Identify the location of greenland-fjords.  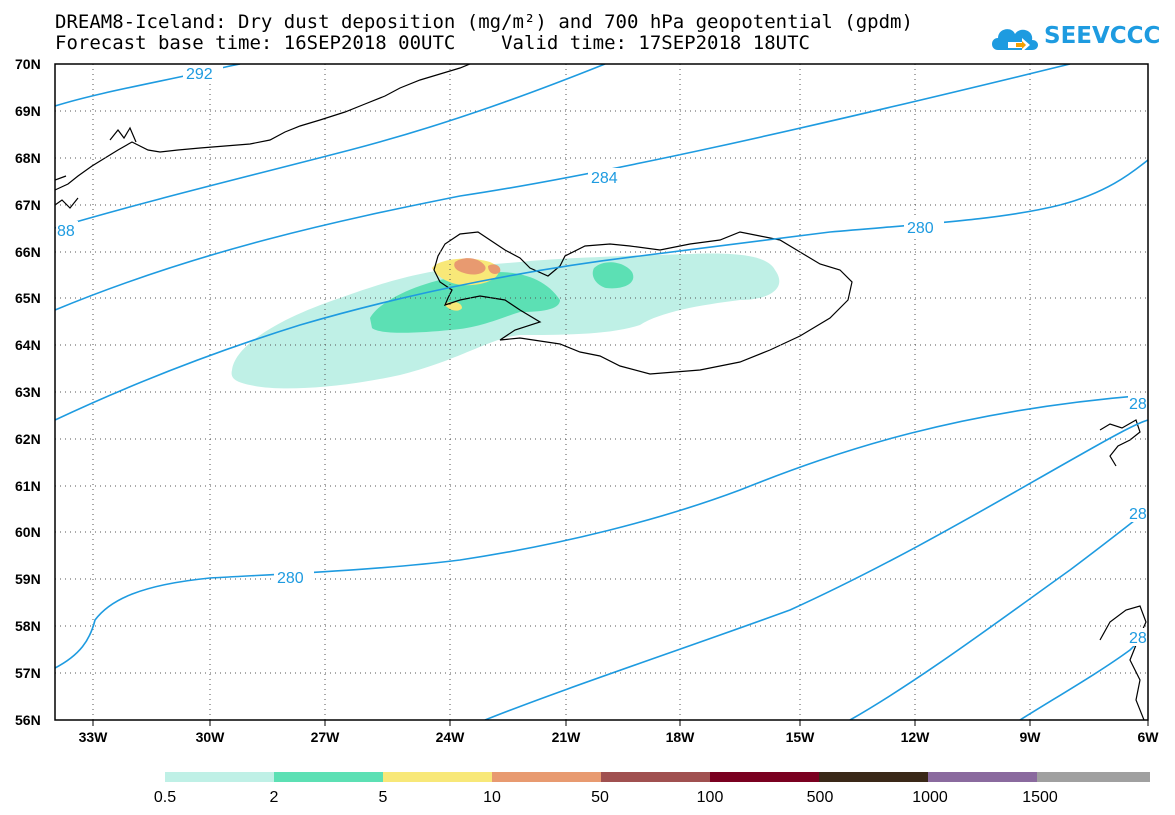
(96, 167).